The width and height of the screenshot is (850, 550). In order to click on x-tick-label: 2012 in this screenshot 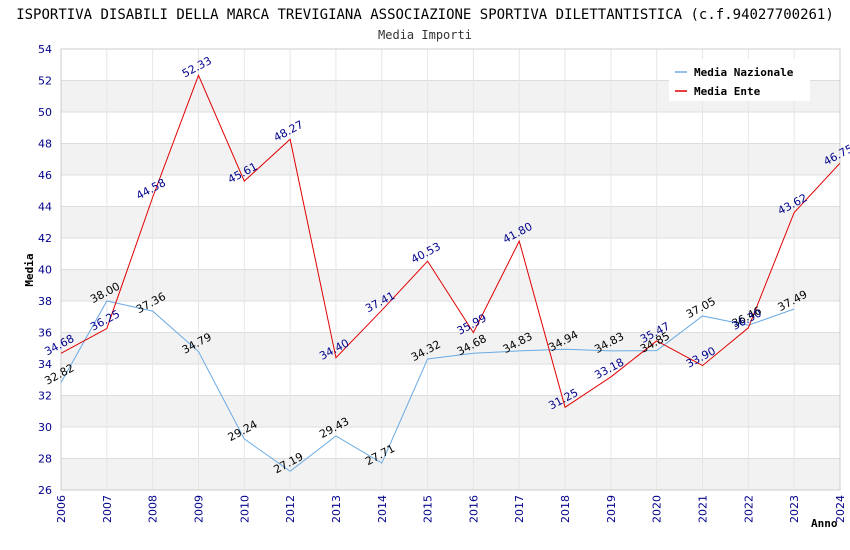, I will do `click(290, 509)`.